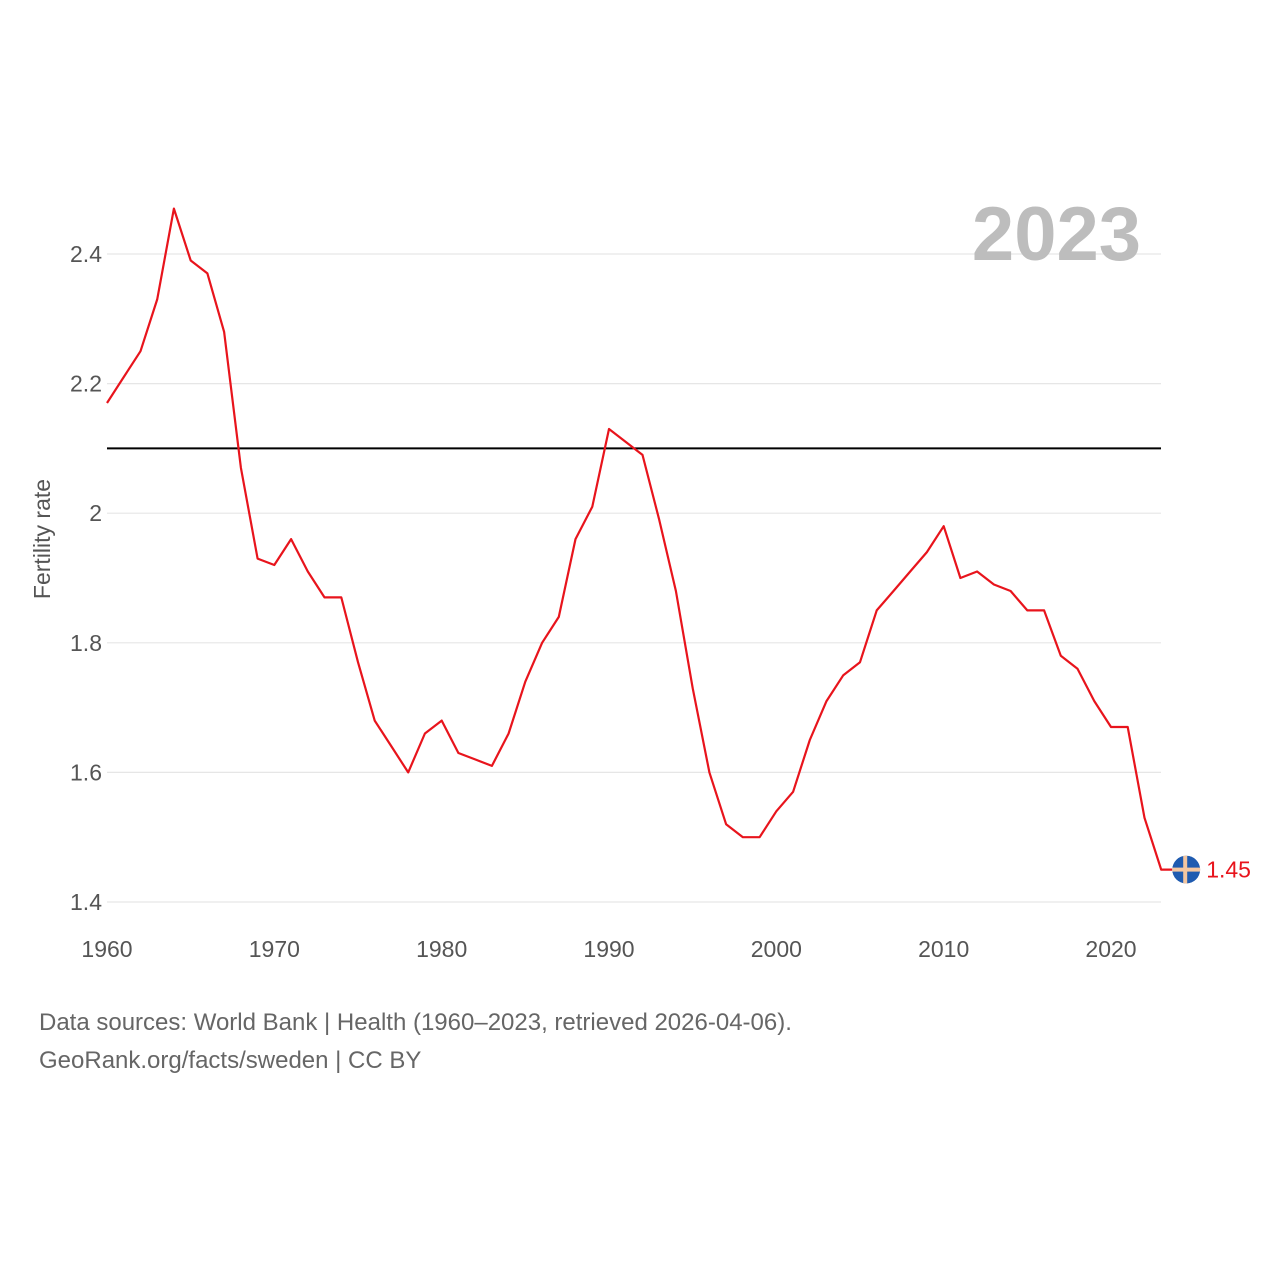 This screenshot has width=1280, height=1280. I want to click on y-tick-label: 2.2, so click(86, 384).